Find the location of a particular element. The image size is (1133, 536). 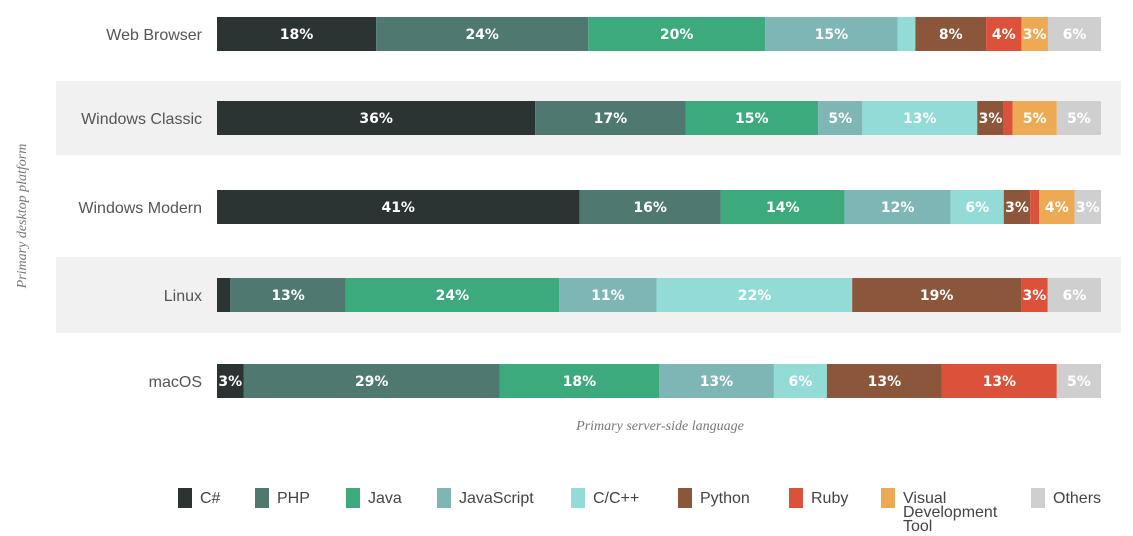

legend-label: Visual Development Tool is located at coordinates (950, 512).